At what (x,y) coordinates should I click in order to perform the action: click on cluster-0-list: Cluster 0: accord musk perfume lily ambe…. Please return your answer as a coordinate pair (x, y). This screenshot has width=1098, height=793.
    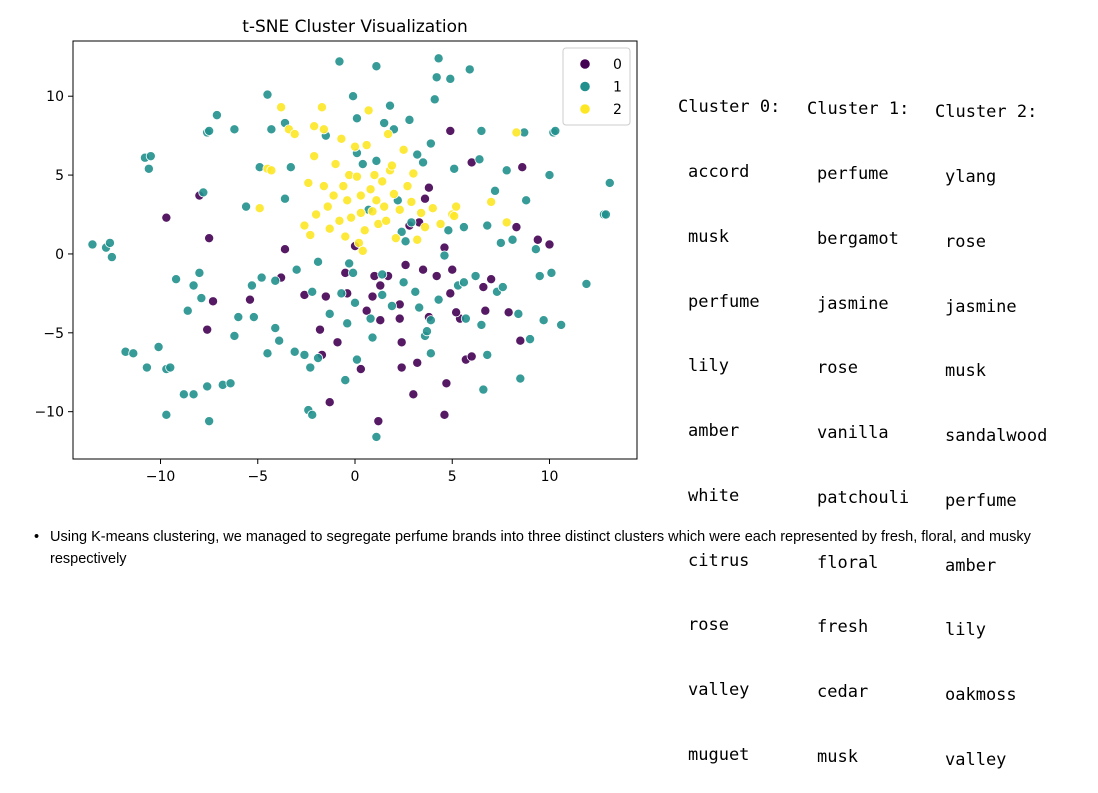
    Looking at the image, I should click on (729, 421).